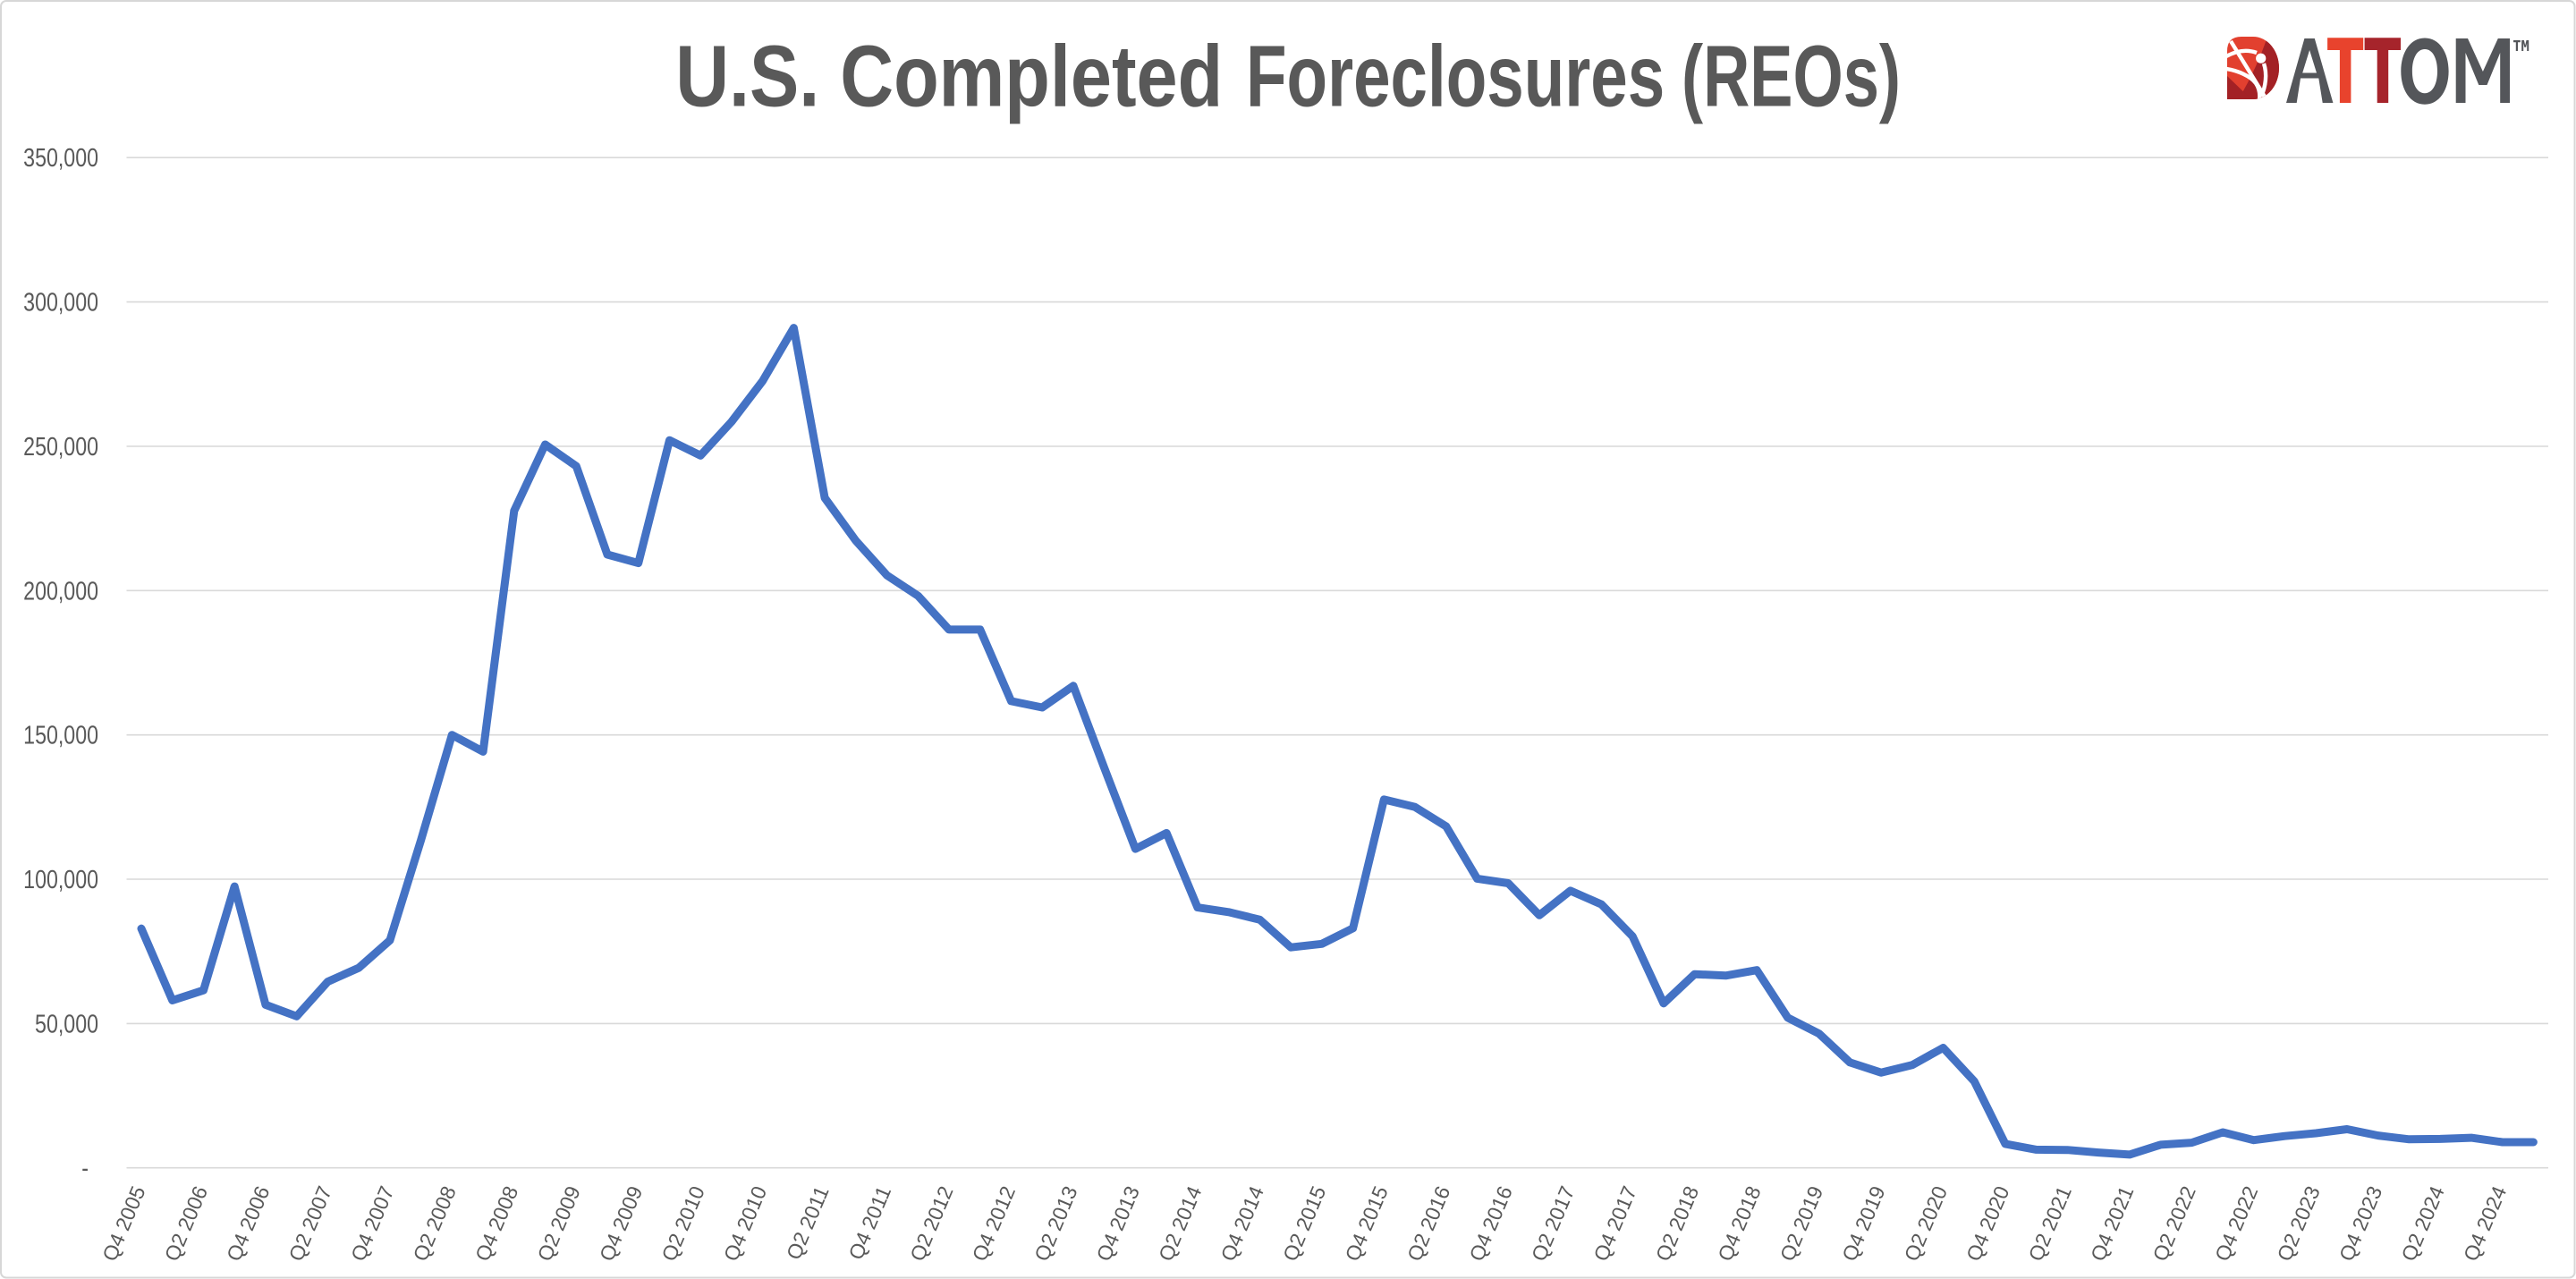  What do you see at coordinates (60, 302) in the screenshot?
I see `svg-text: 300,000` at bounding box center [60, 302].